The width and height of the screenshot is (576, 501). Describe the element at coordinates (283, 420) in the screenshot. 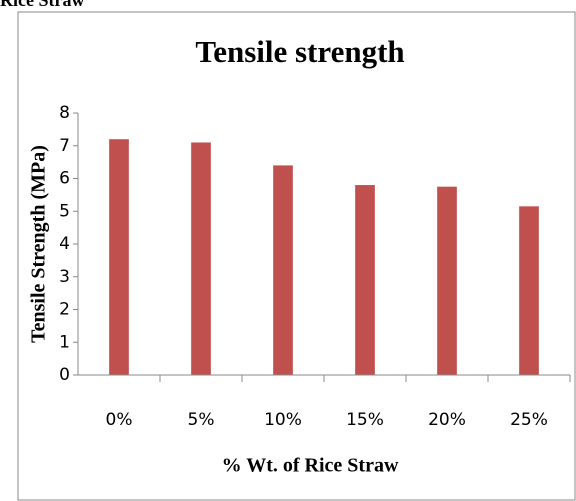

I see `x-tick-label: 10%` at that location.